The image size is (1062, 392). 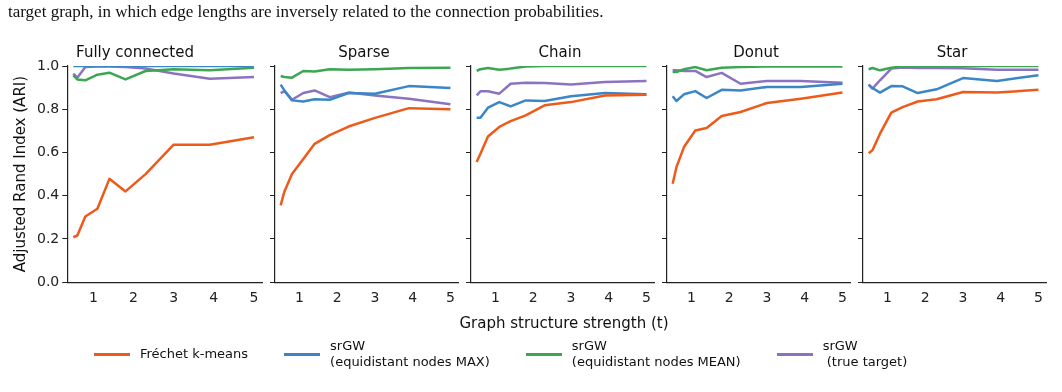 What do you see at coordinates (48, 280) in the screenshot?
I see `y-tick-label: 0.0` at bounding box center [48, 280].